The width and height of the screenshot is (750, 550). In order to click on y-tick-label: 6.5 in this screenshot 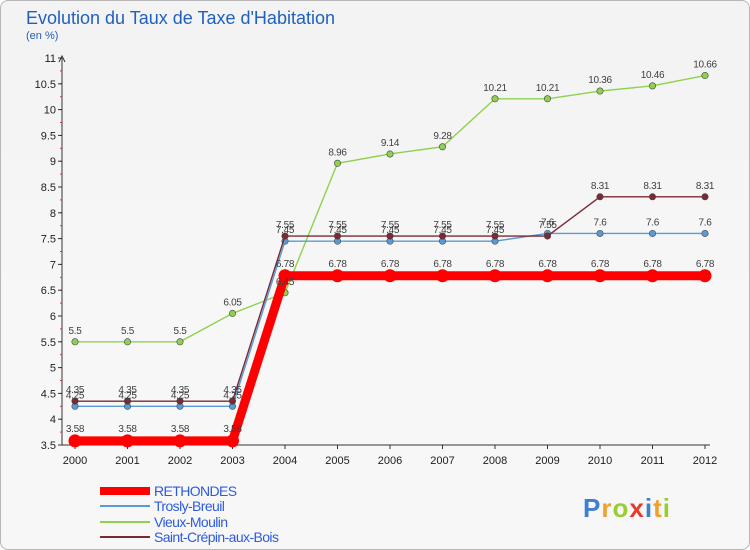, I will do `click(48, 291)`.